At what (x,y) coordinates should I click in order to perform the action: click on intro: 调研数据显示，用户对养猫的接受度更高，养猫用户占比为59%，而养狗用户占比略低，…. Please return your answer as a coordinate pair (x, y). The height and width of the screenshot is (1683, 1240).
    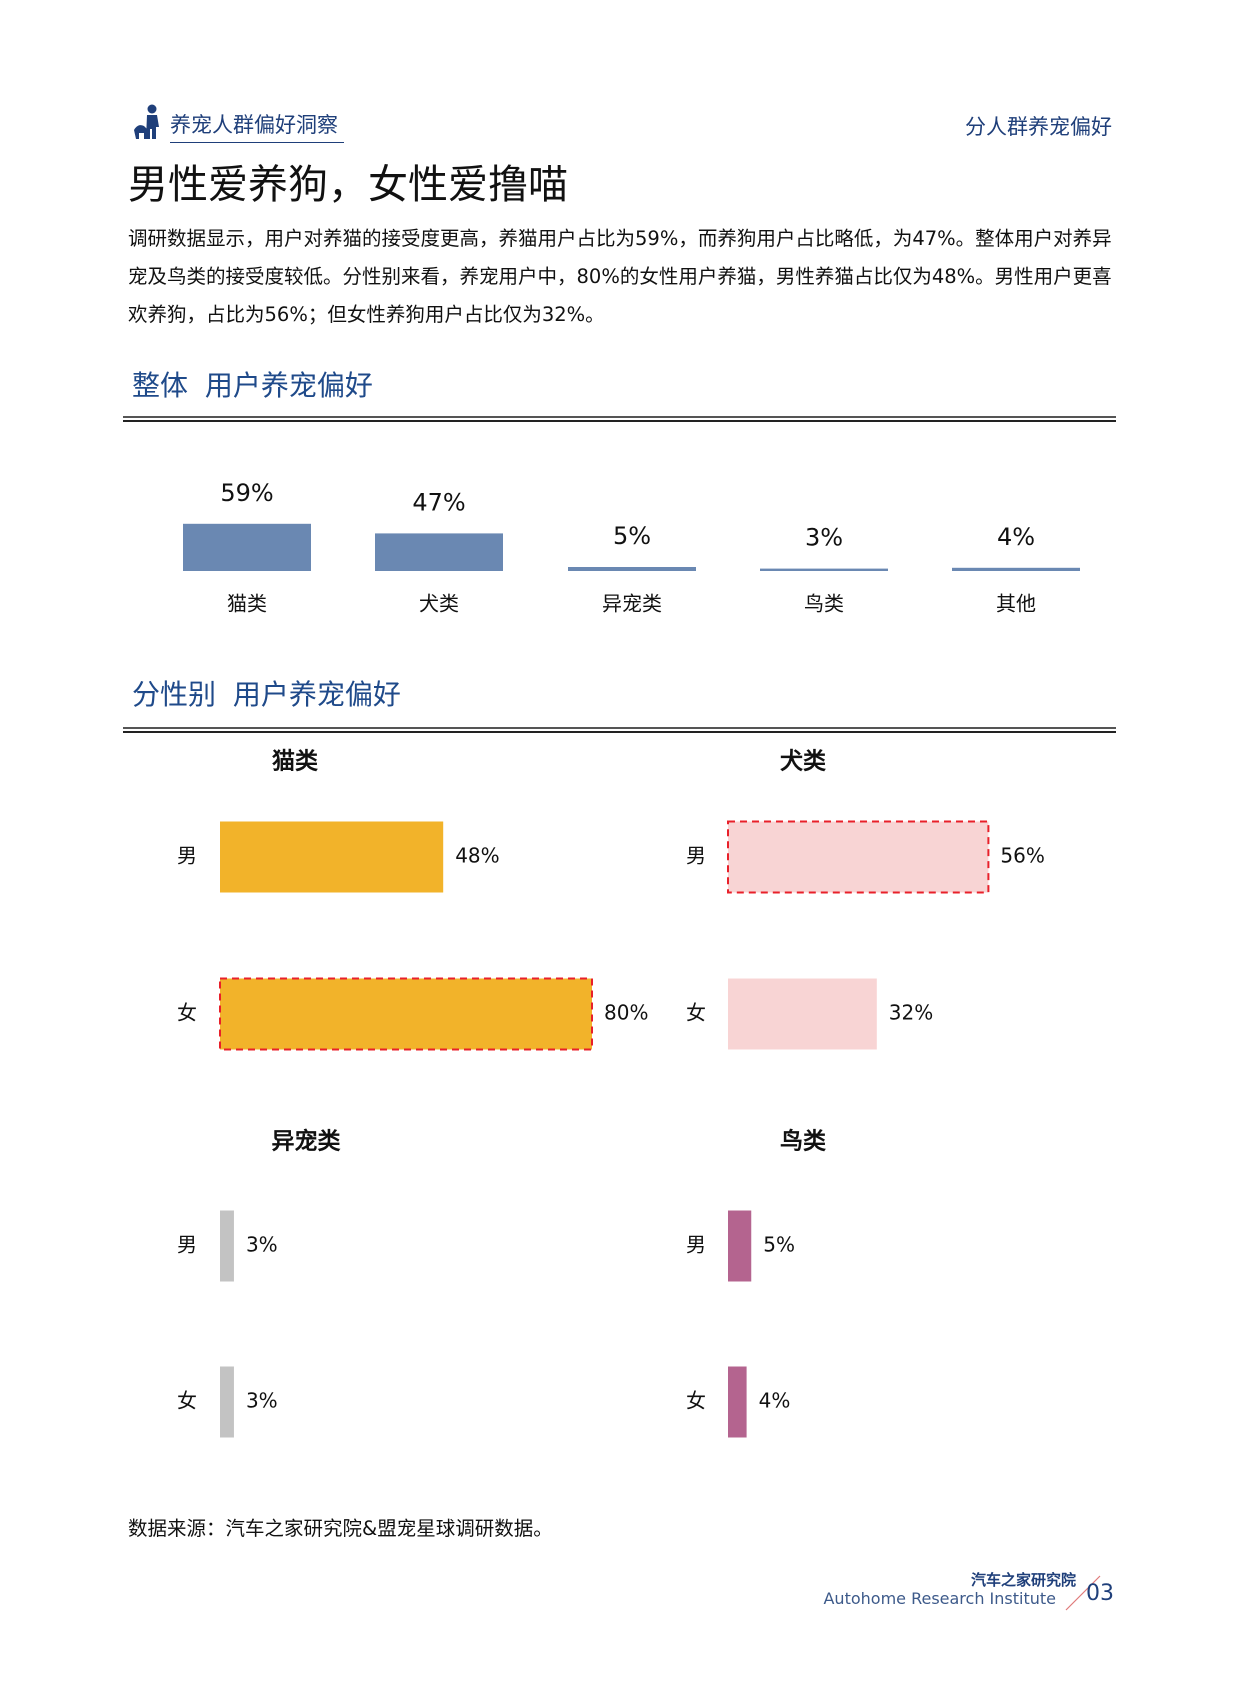
    Looking at the image, I should click on (620, 276).